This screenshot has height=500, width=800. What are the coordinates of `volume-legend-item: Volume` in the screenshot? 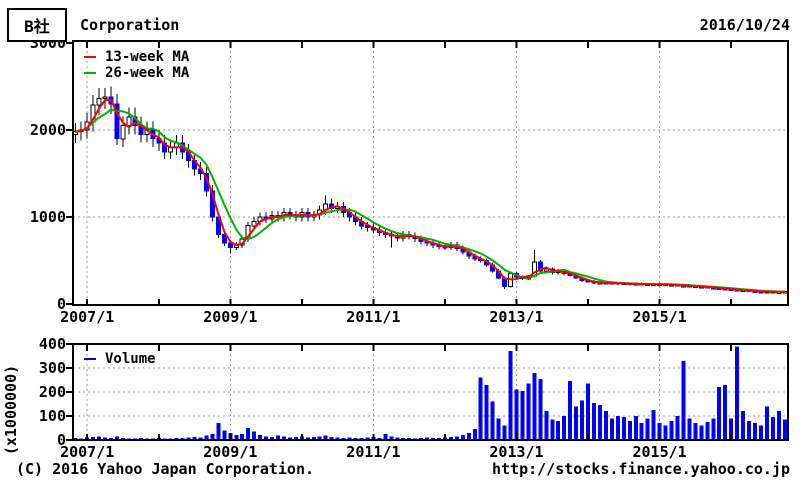 It's located at (120, 359).